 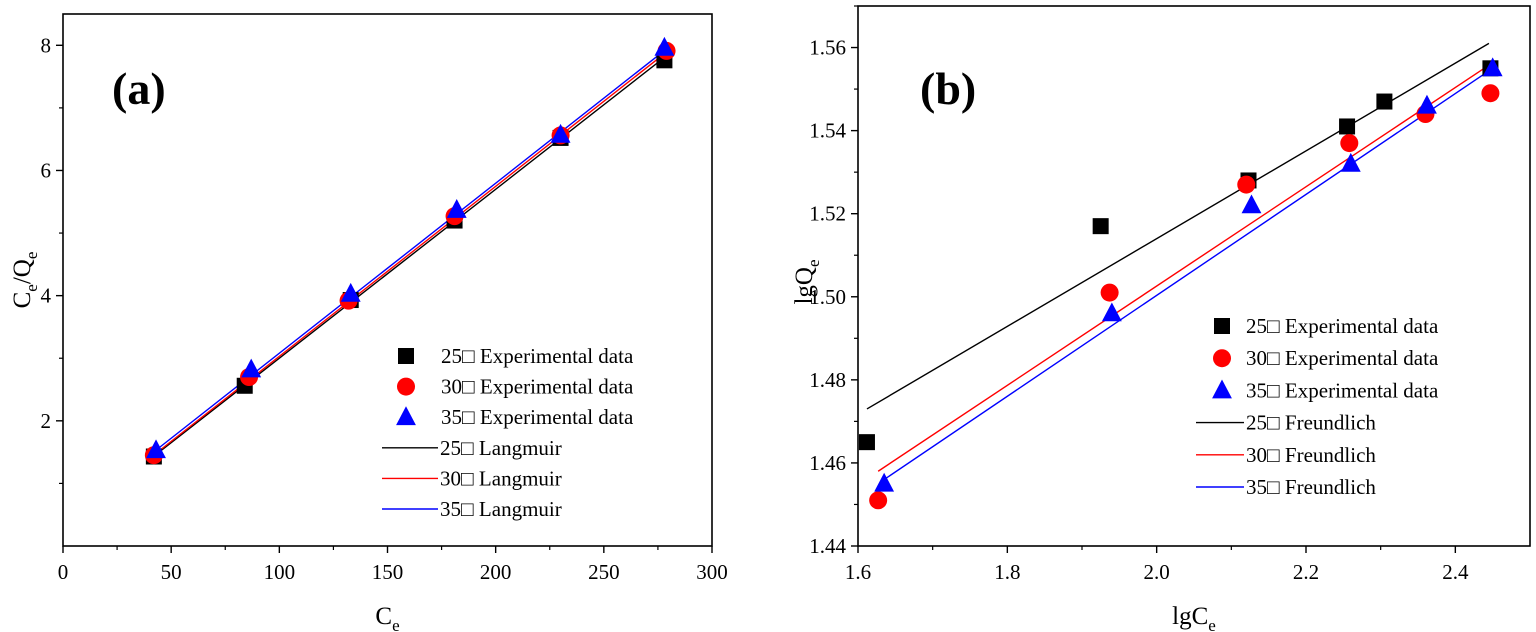 What do you see at coordinates (1190, 616) in the screenshot?
I see `x-axis-title-main: lgC` at bounding box center [1190, 616].